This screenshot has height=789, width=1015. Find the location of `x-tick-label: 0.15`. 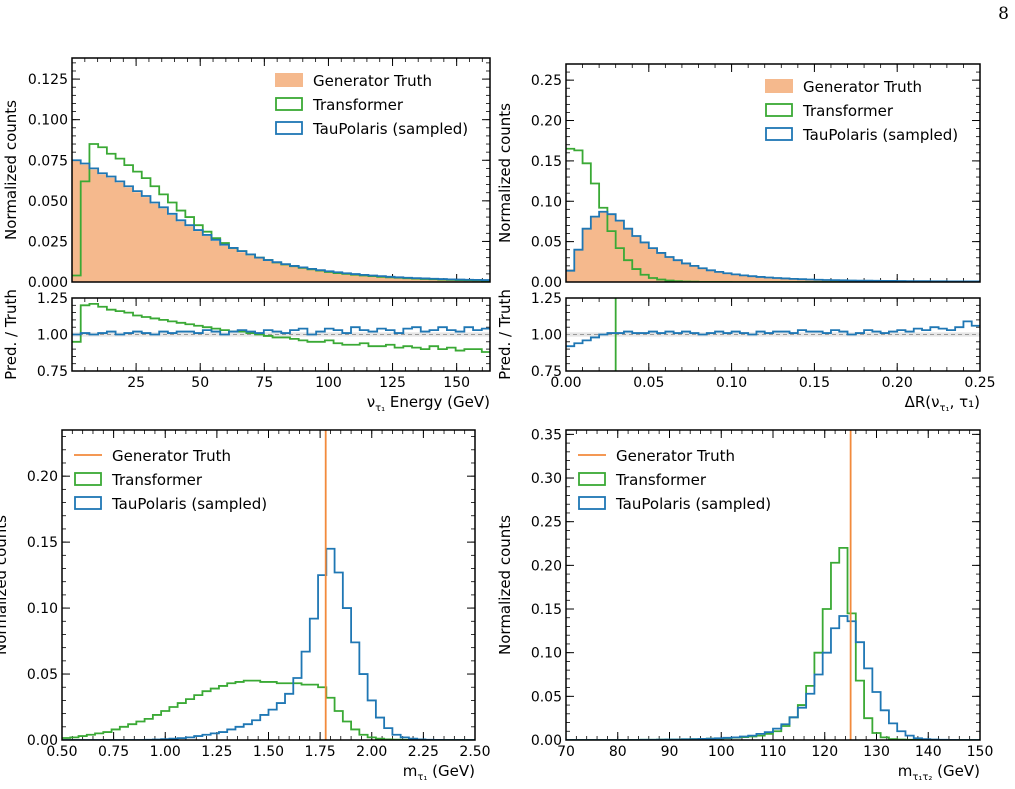

x-tick-label: 0.15 is located at coordinates (814, 383).